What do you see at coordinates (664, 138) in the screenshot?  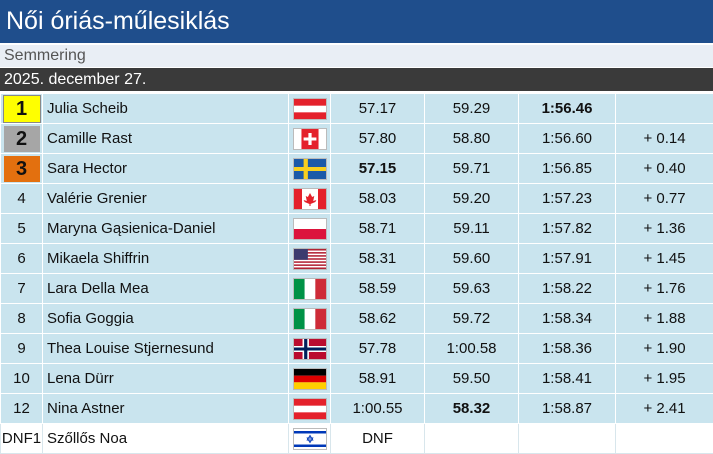 I see `time-difference: + 0.14` at bounding box center [664, 138].